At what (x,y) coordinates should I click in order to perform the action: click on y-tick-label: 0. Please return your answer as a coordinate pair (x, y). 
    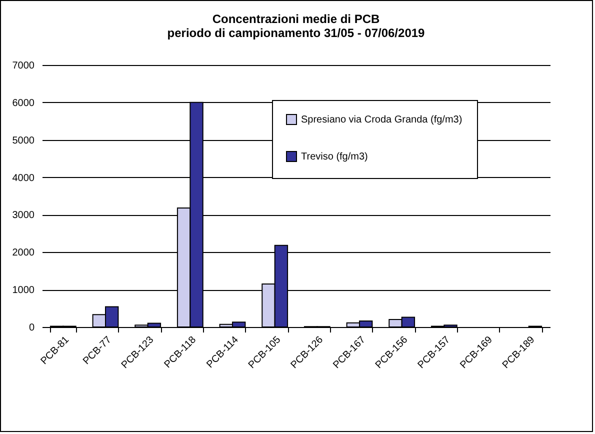
    Looking at the image, I should click on (31, 328).